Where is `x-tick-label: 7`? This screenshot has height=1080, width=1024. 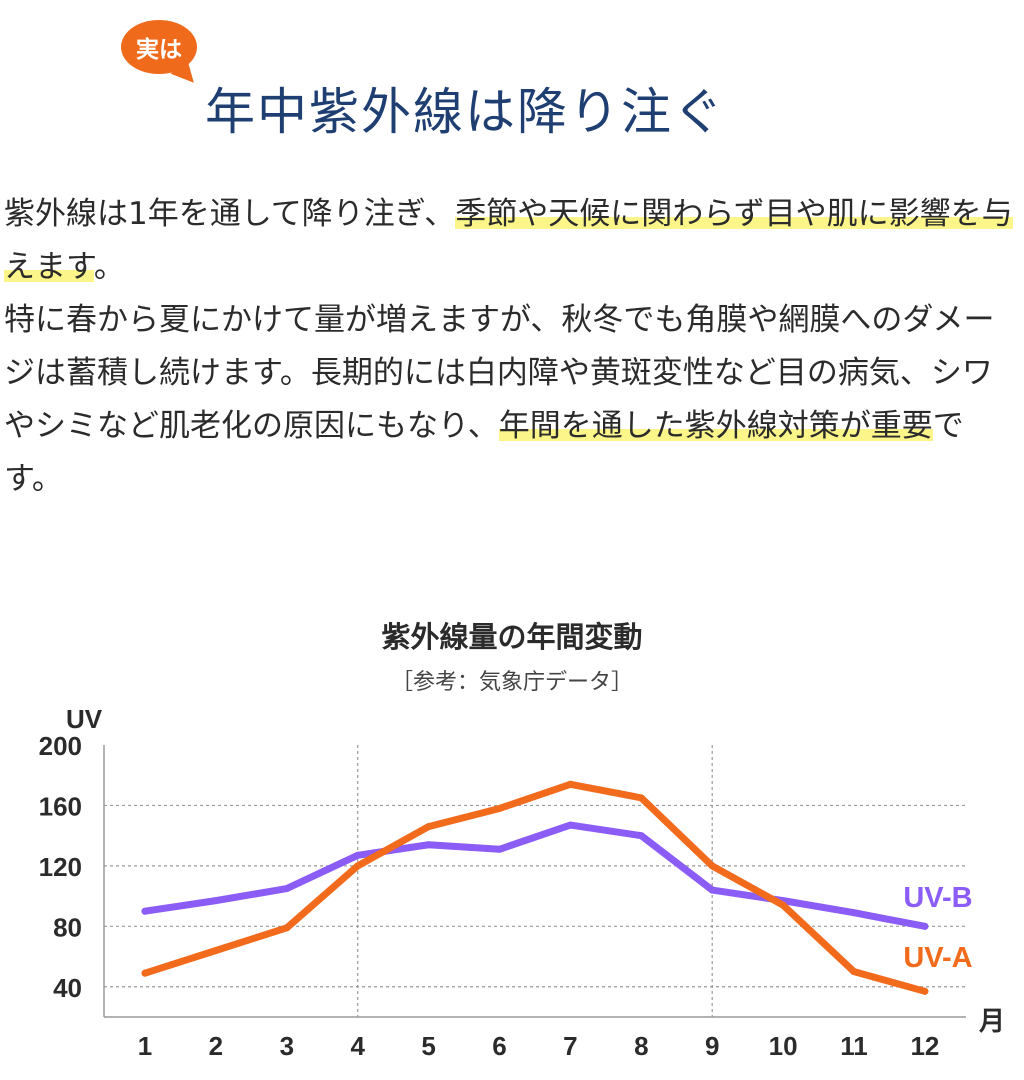
x-tick-label: 7 is located at coordinates (570, 1046).